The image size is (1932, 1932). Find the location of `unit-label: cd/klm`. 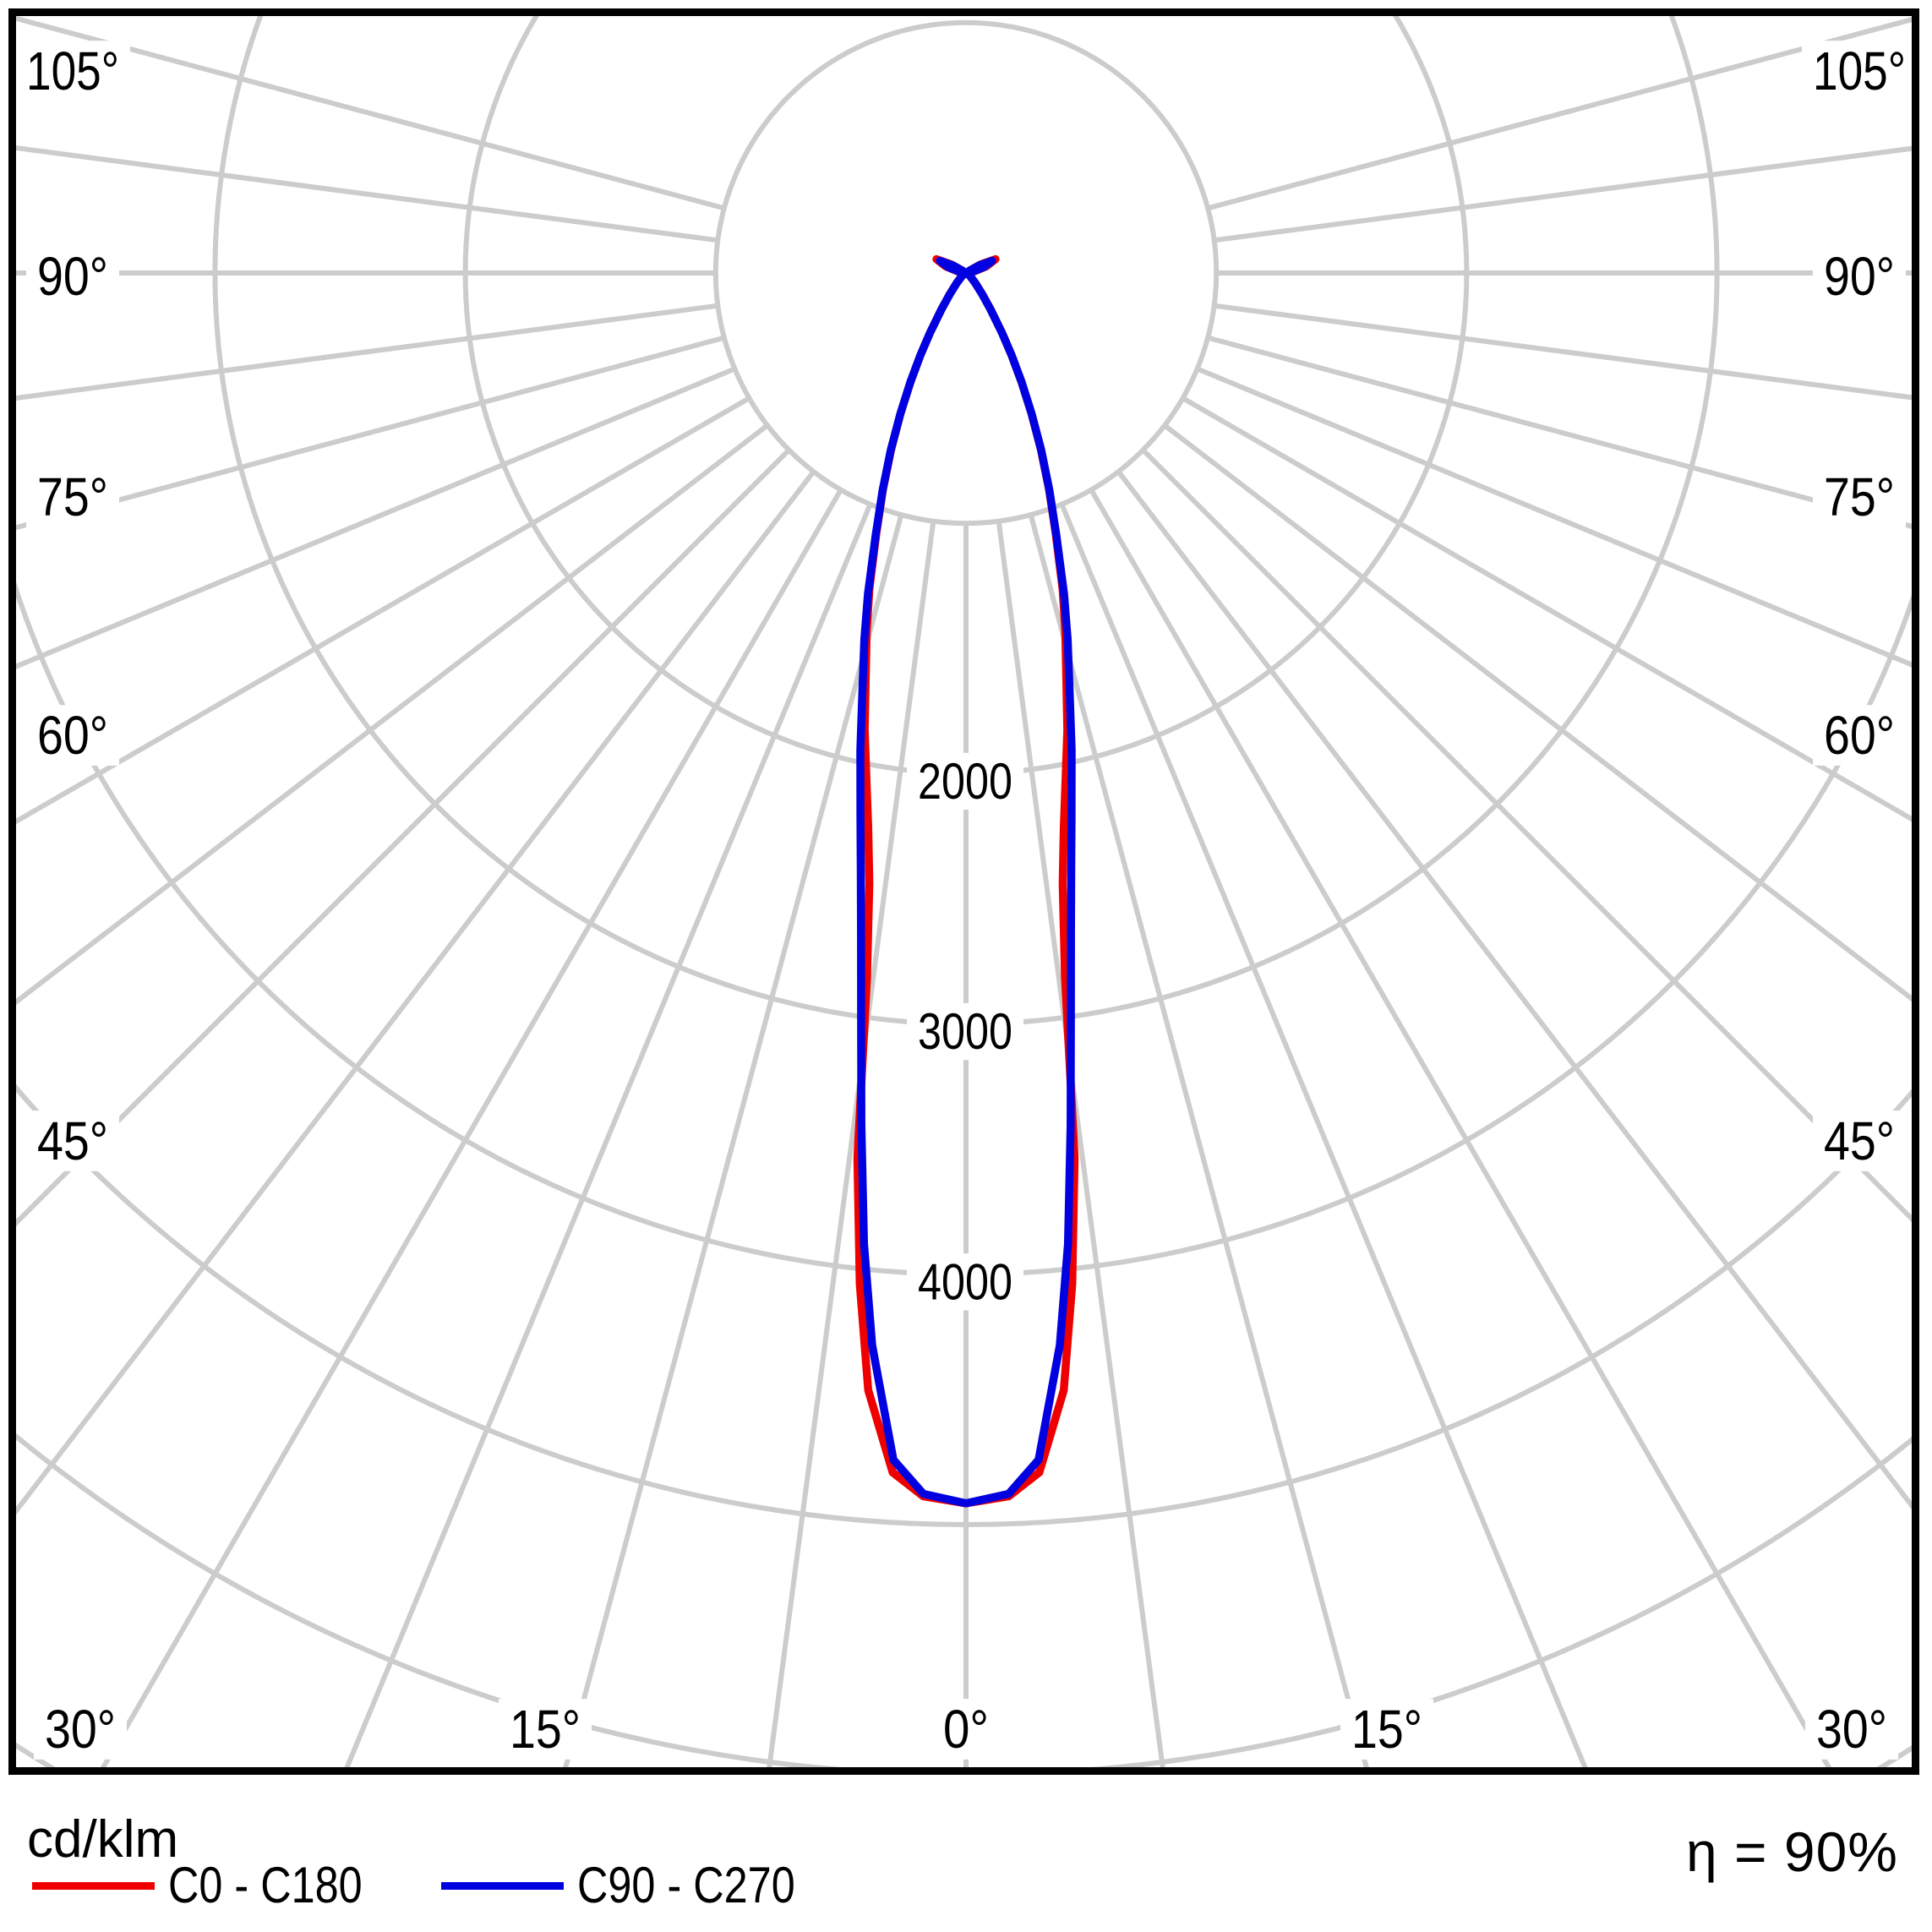

unit-label: cd/klm is located at coordinates (103, 1839).